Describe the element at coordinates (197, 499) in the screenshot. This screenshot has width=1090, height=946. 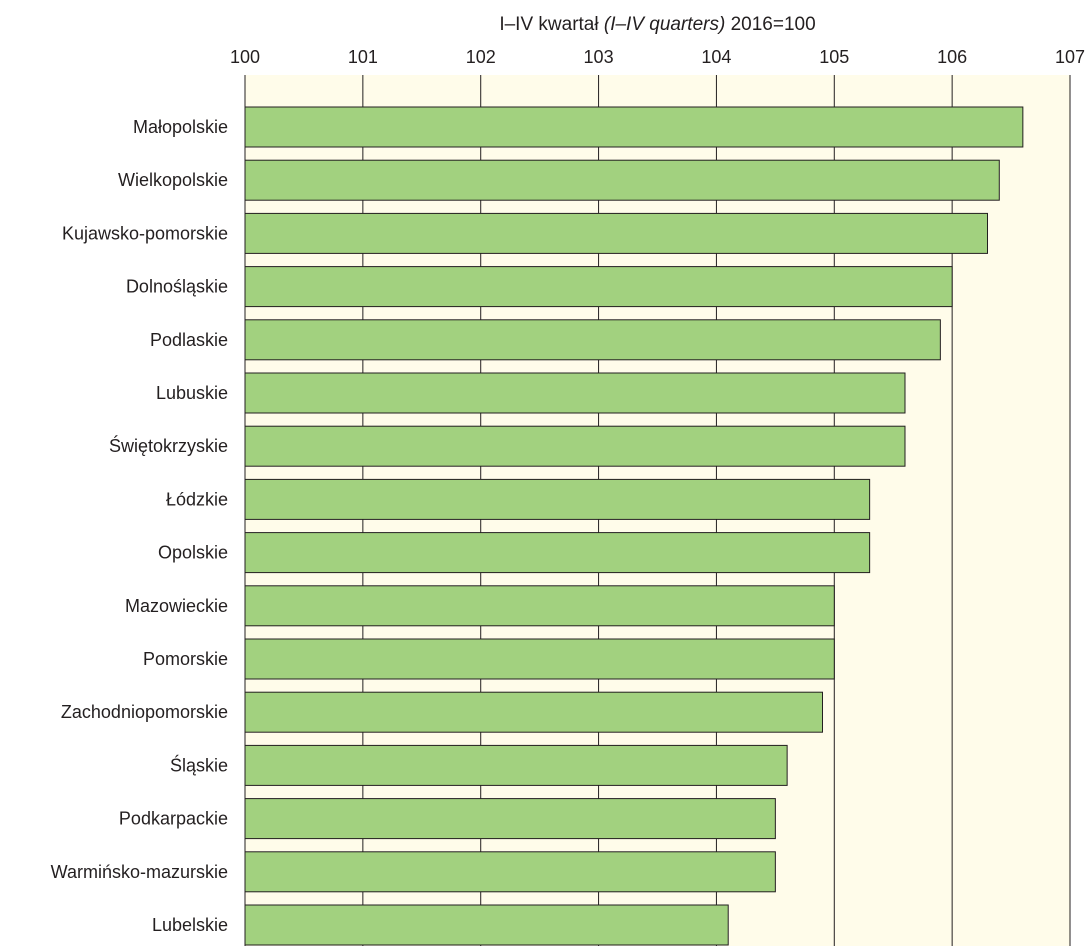
I see `category-label-7: Łódzkie` at that location.